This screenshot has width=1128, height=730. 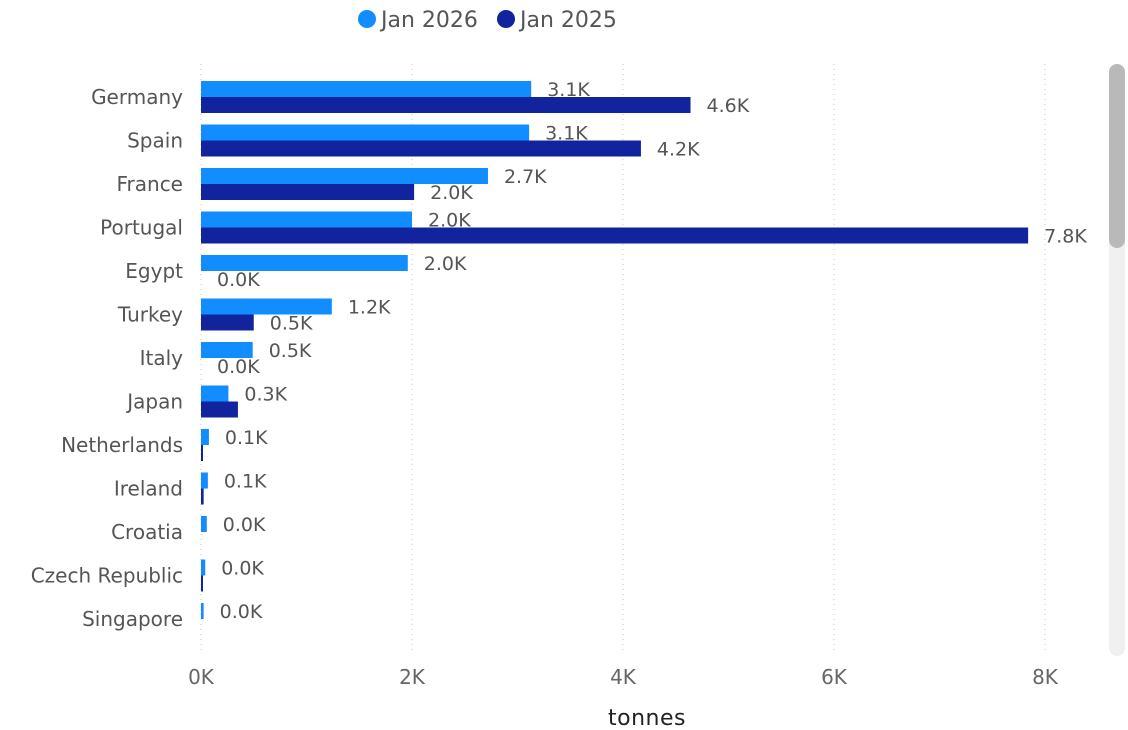 What do you see at coordinates (154, 271) in the screenshot?
I see `category-label: Egypt` at bounding box center [154, 271].